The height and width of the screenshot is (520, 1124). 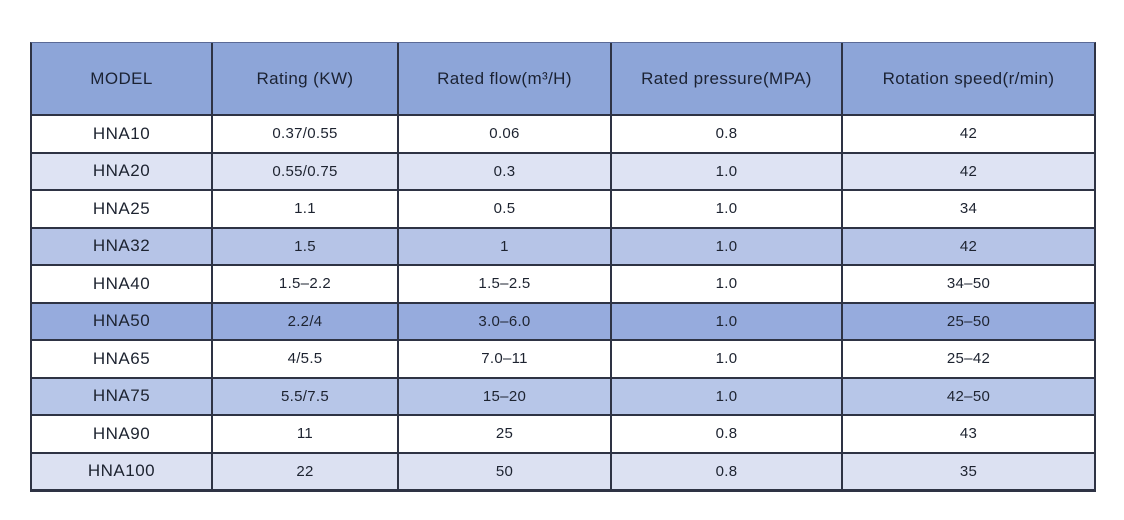 I want to click on cell-rating: 0.37/0.55, so click(x=306, y=134).